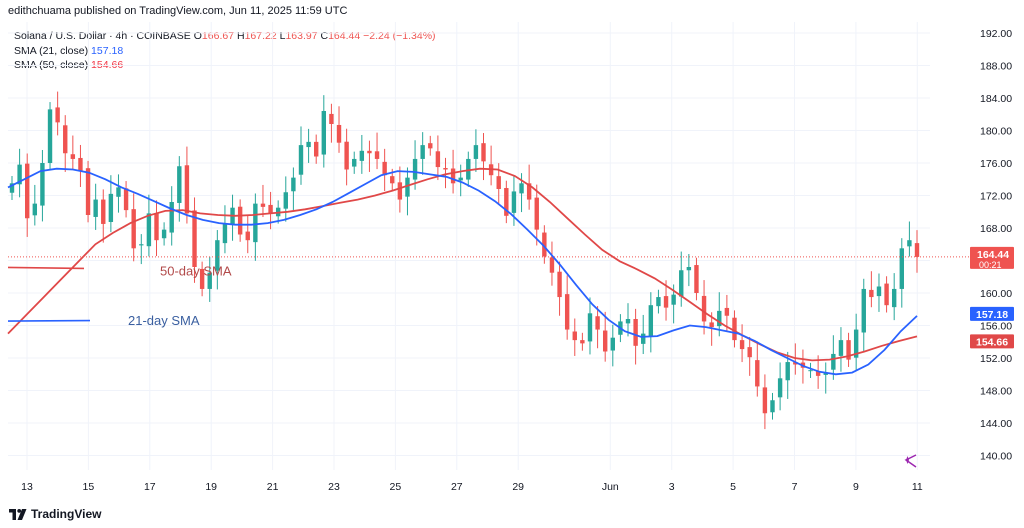  Describe the element at coordinates (990, 265) in the screenshot. I see `countdown-label: 00:21` at that location.